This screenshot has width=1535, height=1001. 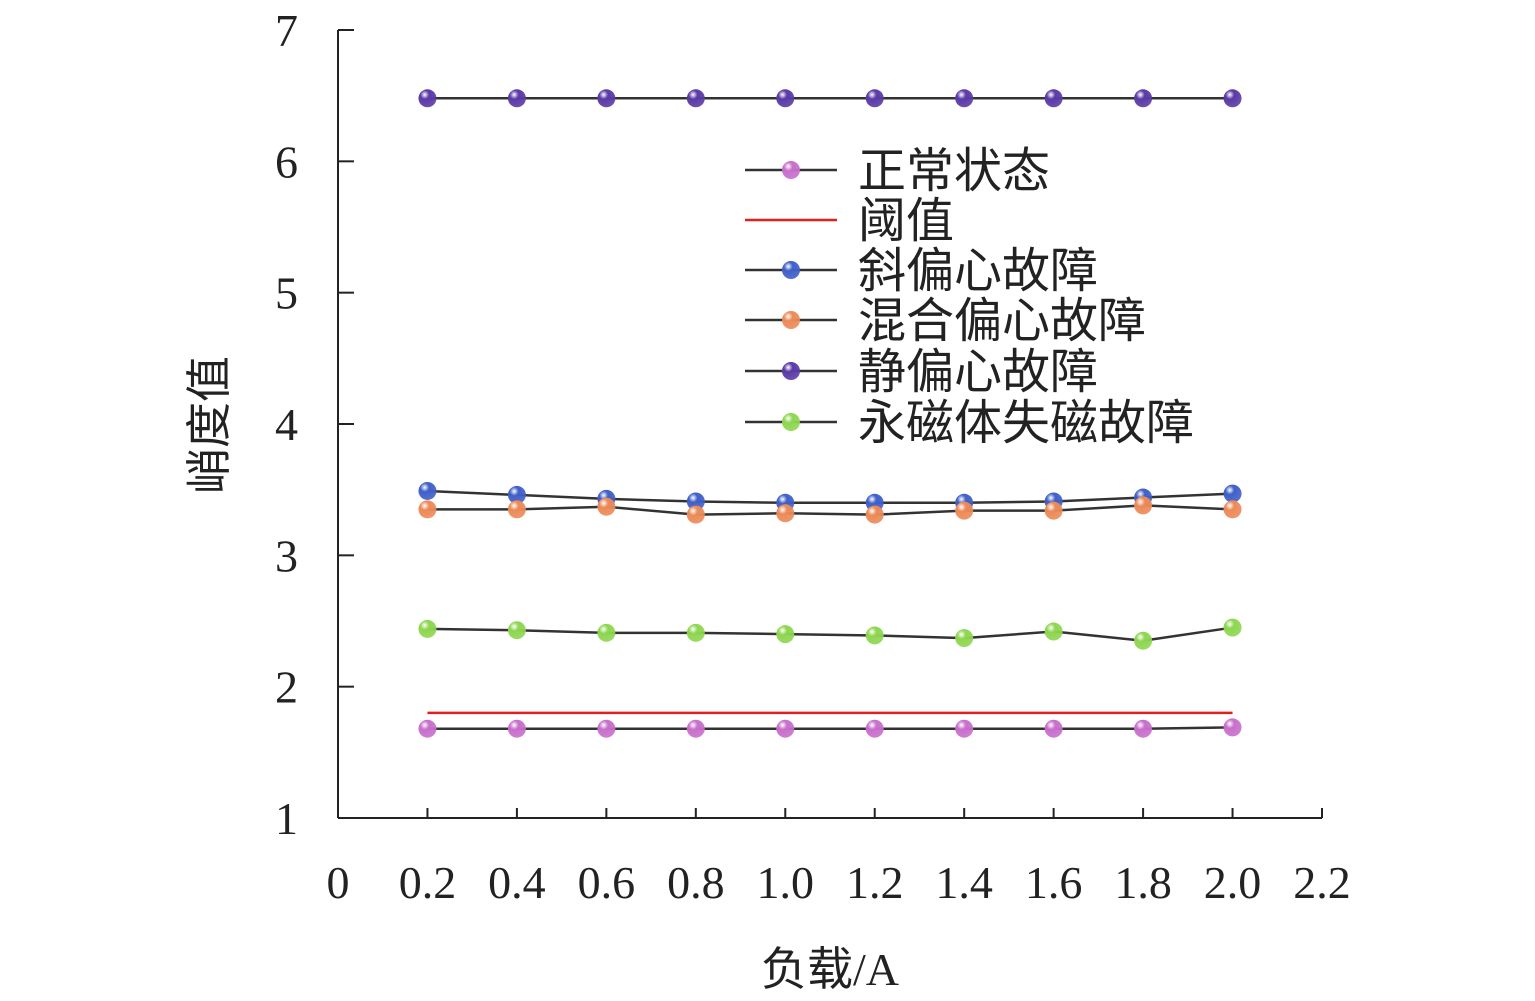 I want to click on x-tick-label: 1.6, so click(x=1054, y=882).